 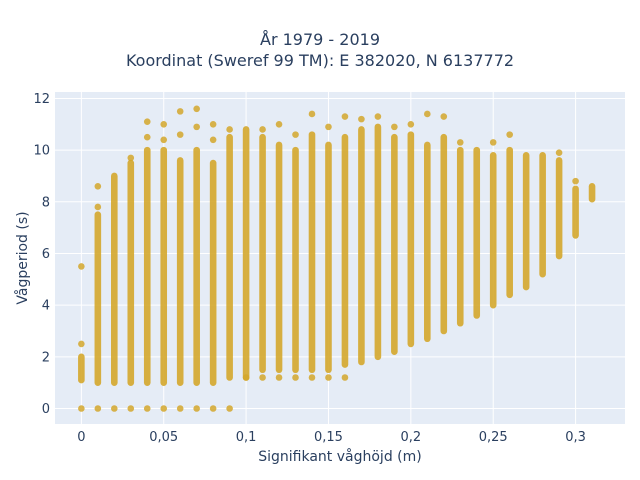 What do you see at coordinates (493, 437) in the screenshot?
I see `x-tick-label: 0,25` at bounding box center [493, 437].